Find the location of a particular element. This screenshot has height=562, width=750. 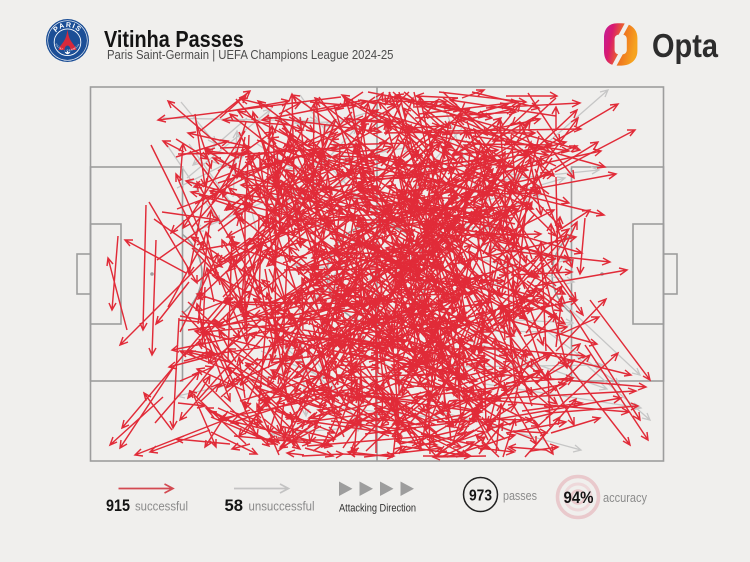

svg-text: 58 is located at coordinates (234, 506).